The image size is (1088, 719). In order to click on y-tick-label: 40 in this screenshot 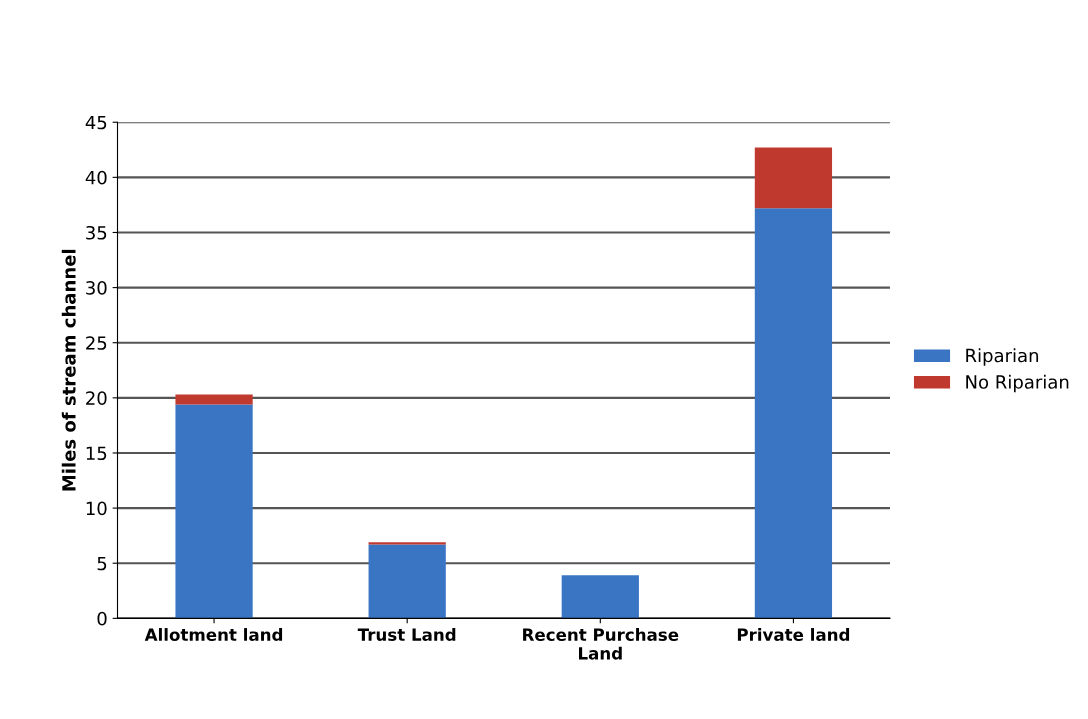, I will do `click(96, 177)`.